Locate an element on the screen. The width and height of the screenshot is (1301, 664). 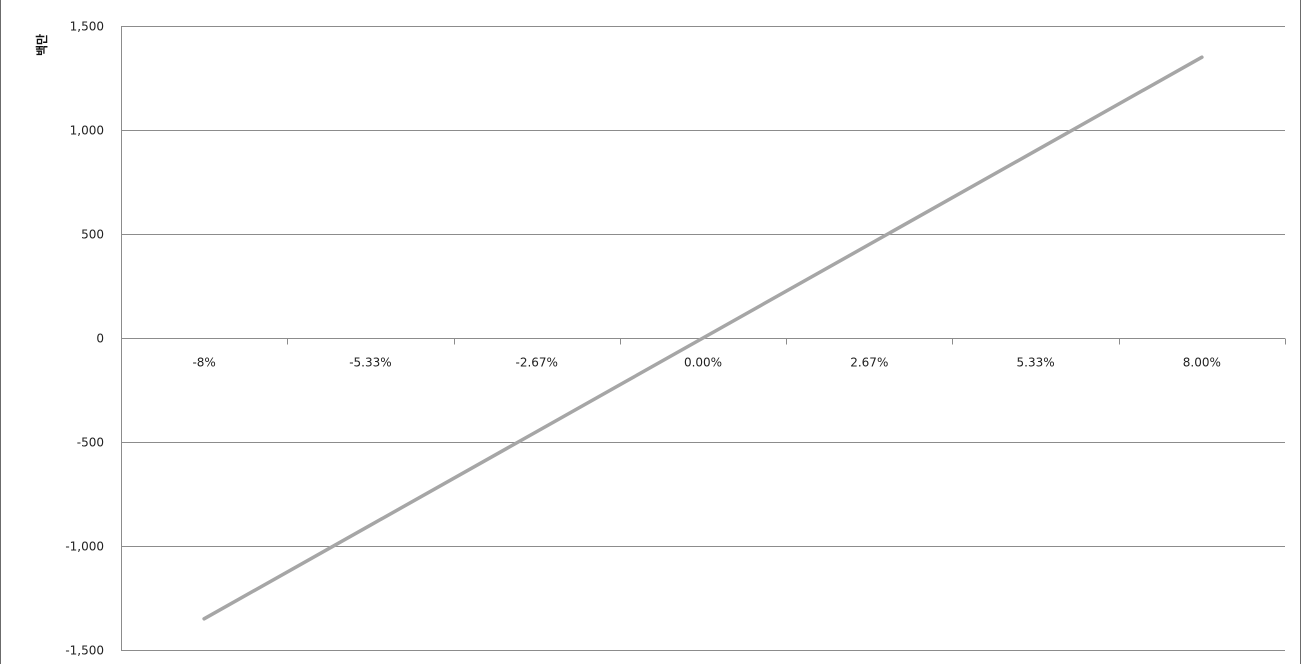
y-tick-label: 0 is located at coordinates (100, 339).